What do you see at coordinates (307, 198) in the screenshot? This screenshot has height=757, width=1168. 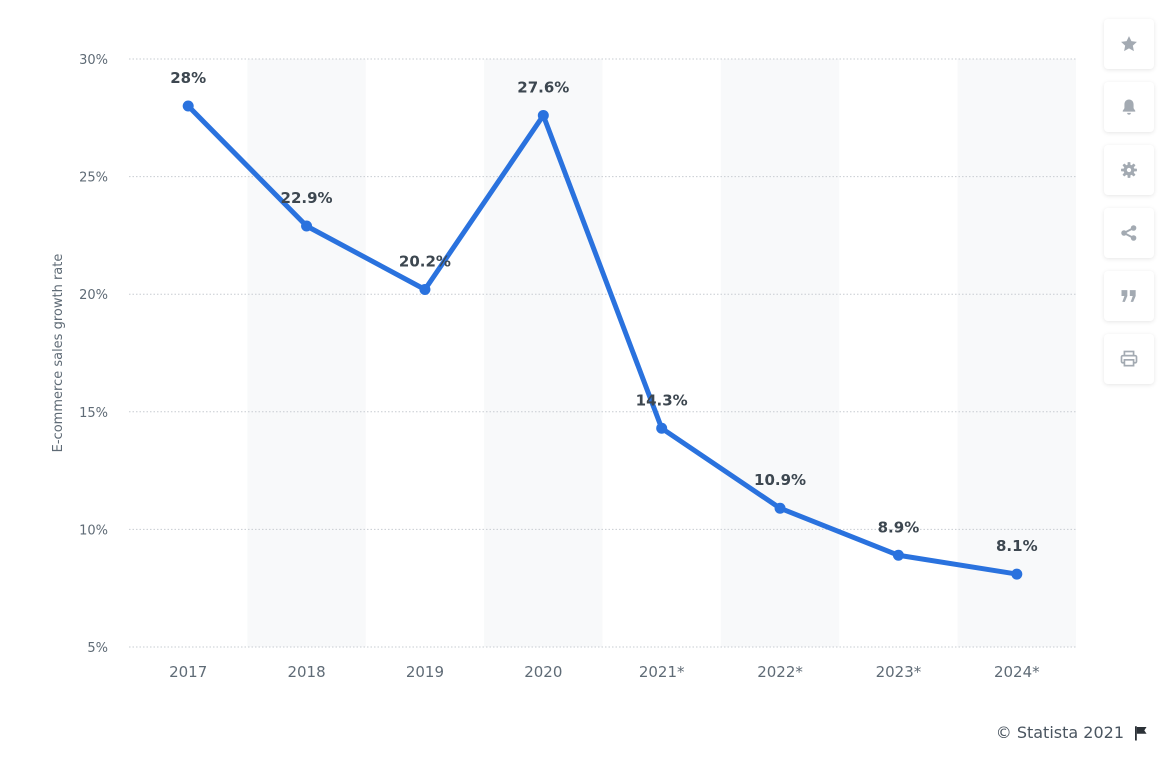 I see `data-label: 22.9%` at bounding box center [307, 198].